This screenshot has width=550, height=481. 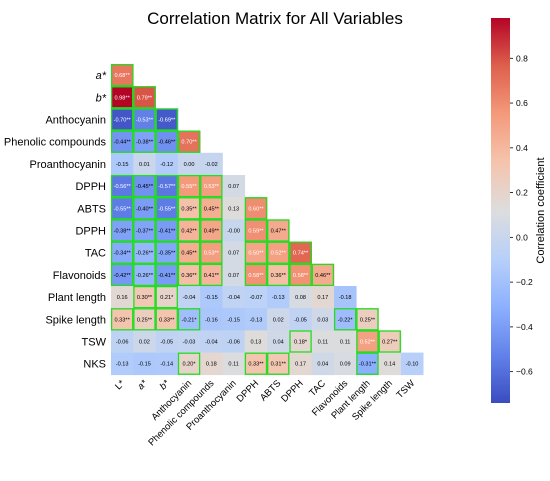 I want to click on cell-value-label: 0.41**, so click(x=212, y=276).